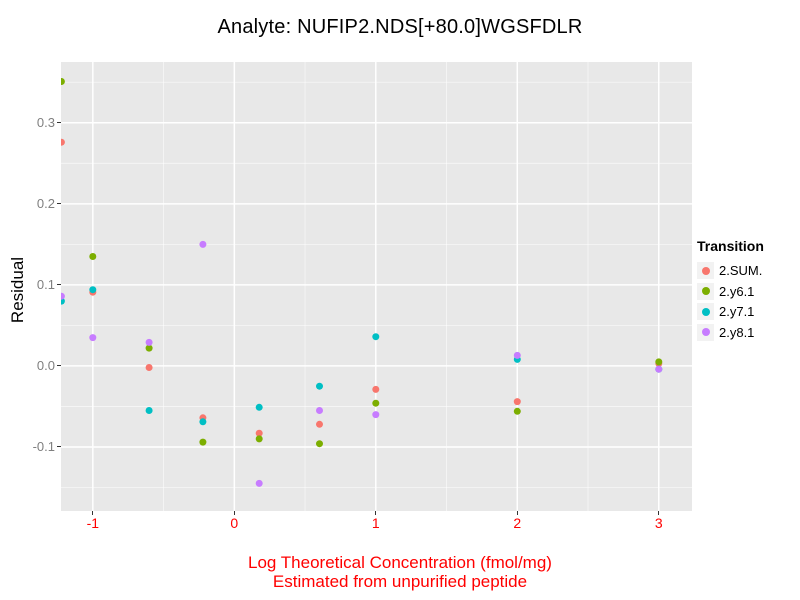 The image size is (800, 600). Describe the element at coordinates (737, 332) in the screenshot. I see `legend-label: 2.y8.1` at that location.